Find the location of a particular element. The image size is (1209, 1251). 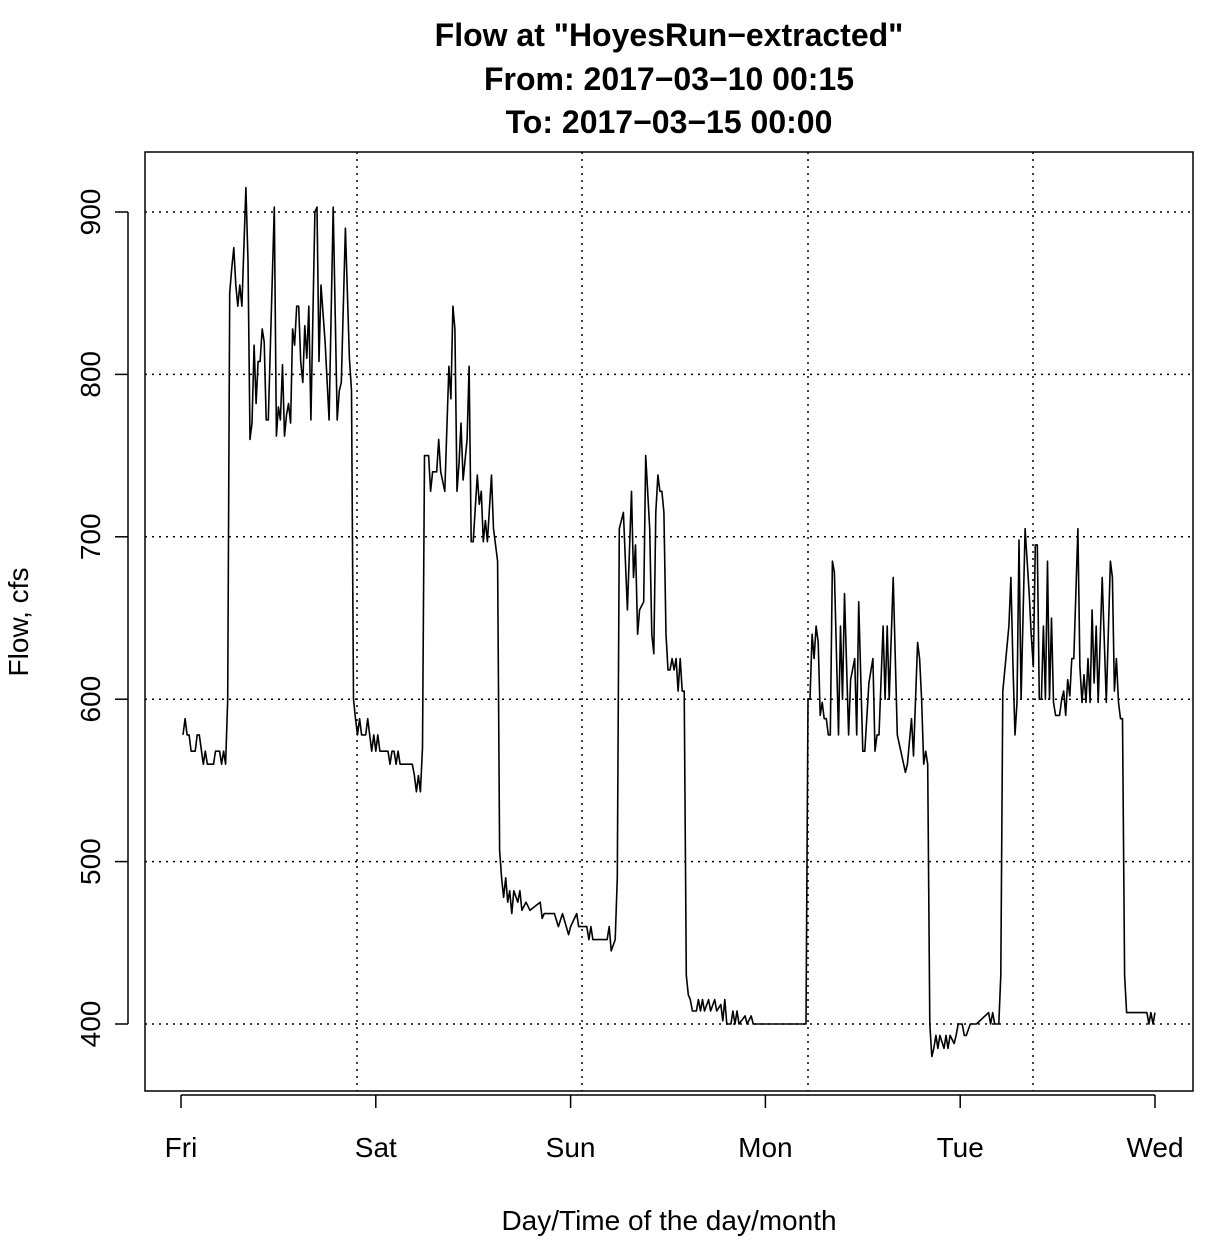

x-tick-label: Sun is located at coordinates (571, 1147).